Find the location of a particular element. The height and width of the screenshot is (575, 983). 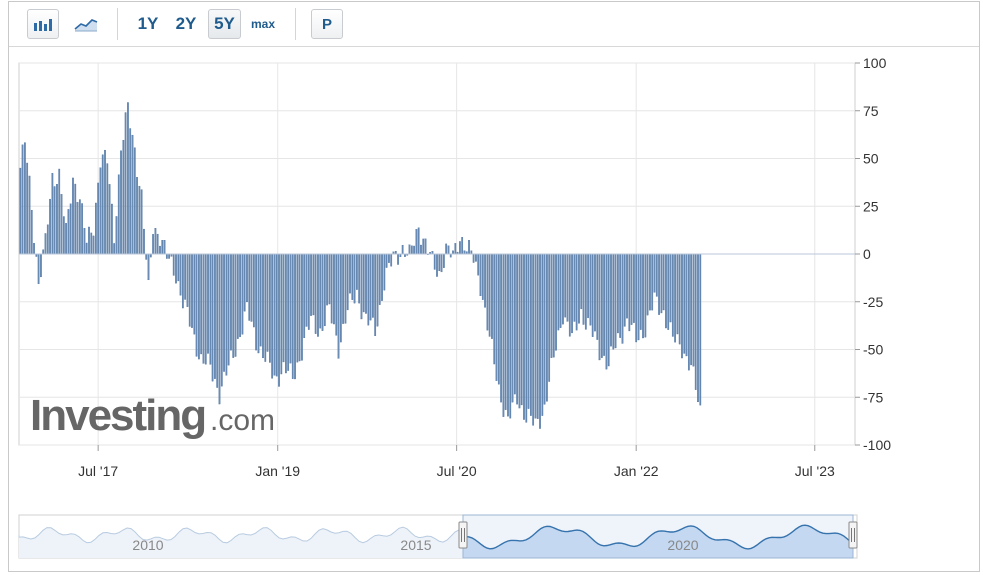

bar-chart-icon is located at coordinates (43, 25).